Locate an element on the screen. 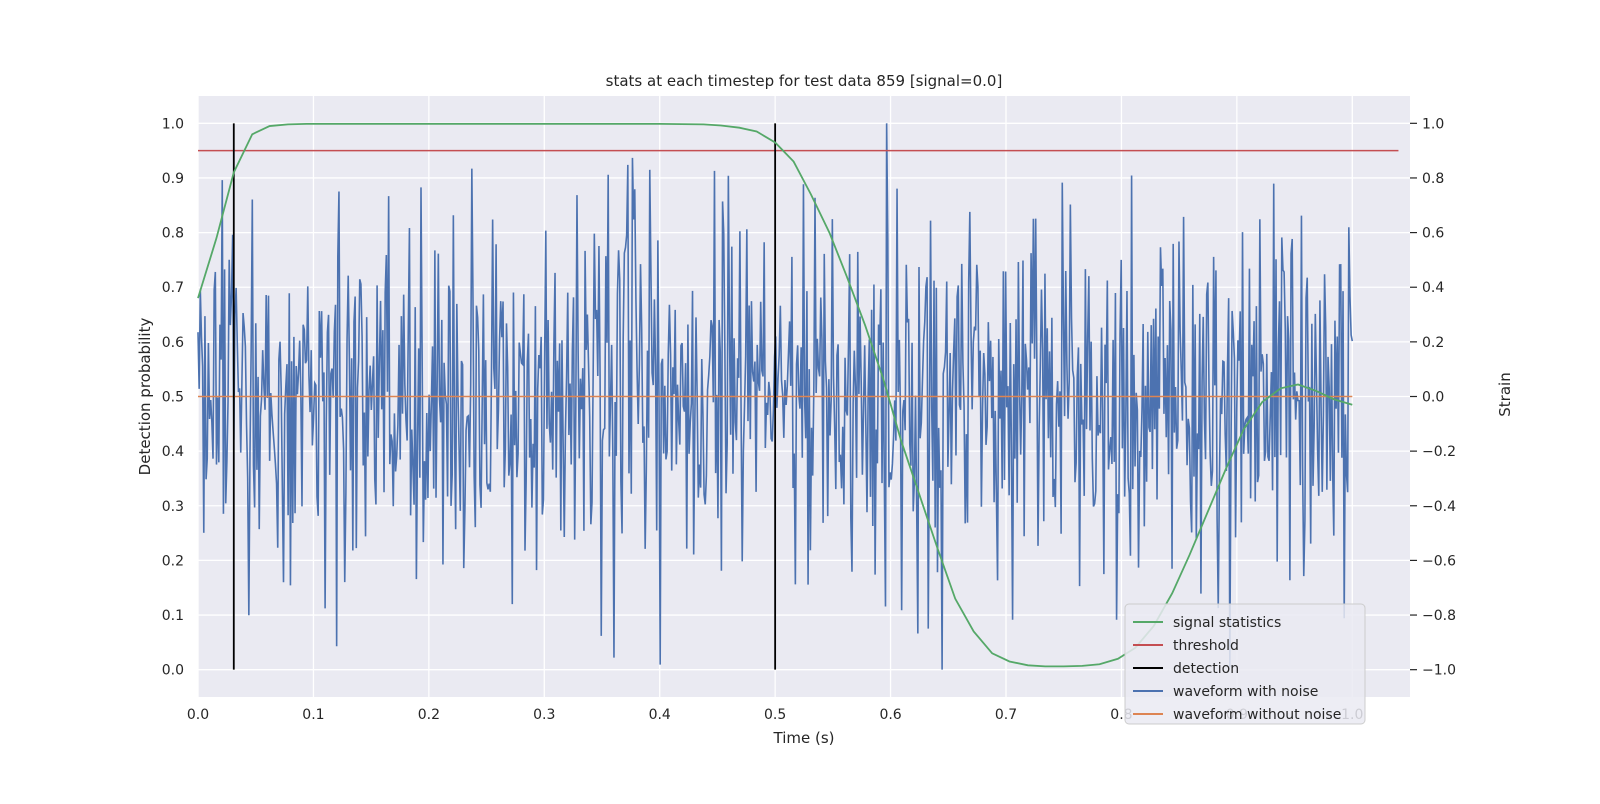 The image size is (1600, 804). x-tick-label: 0.5 is located at coordinates (775, 715).